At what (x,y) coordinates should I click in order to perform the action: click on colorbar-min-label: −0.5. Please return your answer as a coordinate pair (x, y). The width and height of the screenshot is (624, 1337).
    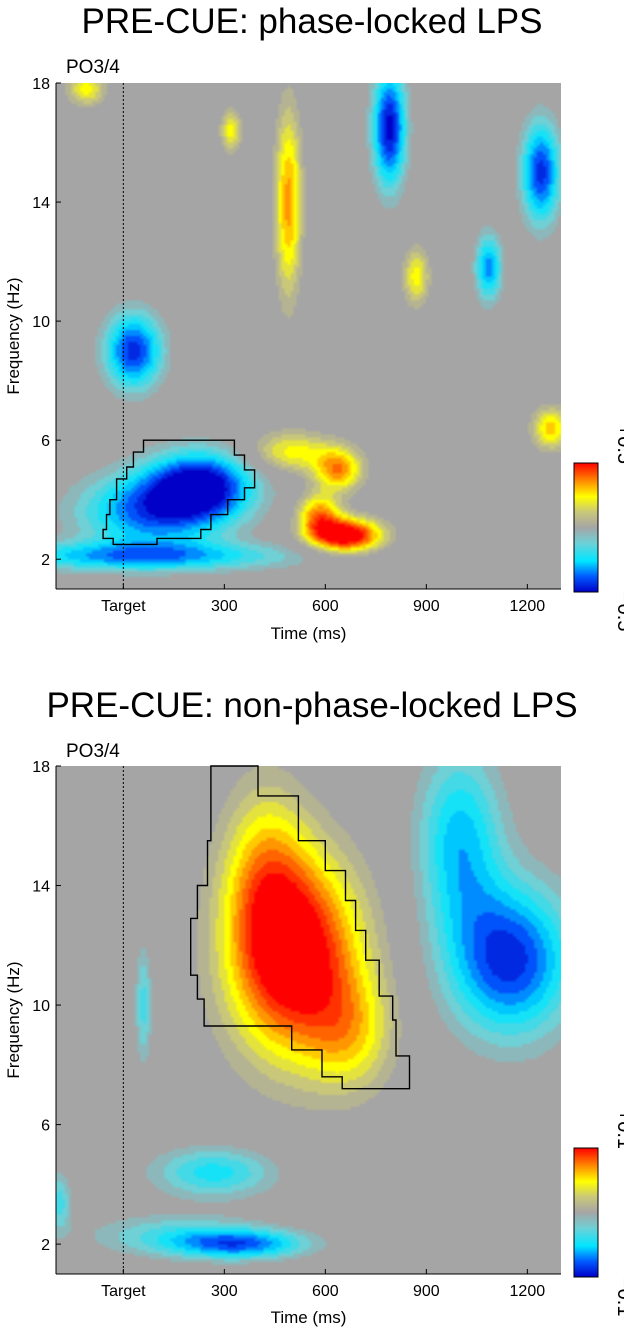
    Looking at the image, I should click on (618, 611).